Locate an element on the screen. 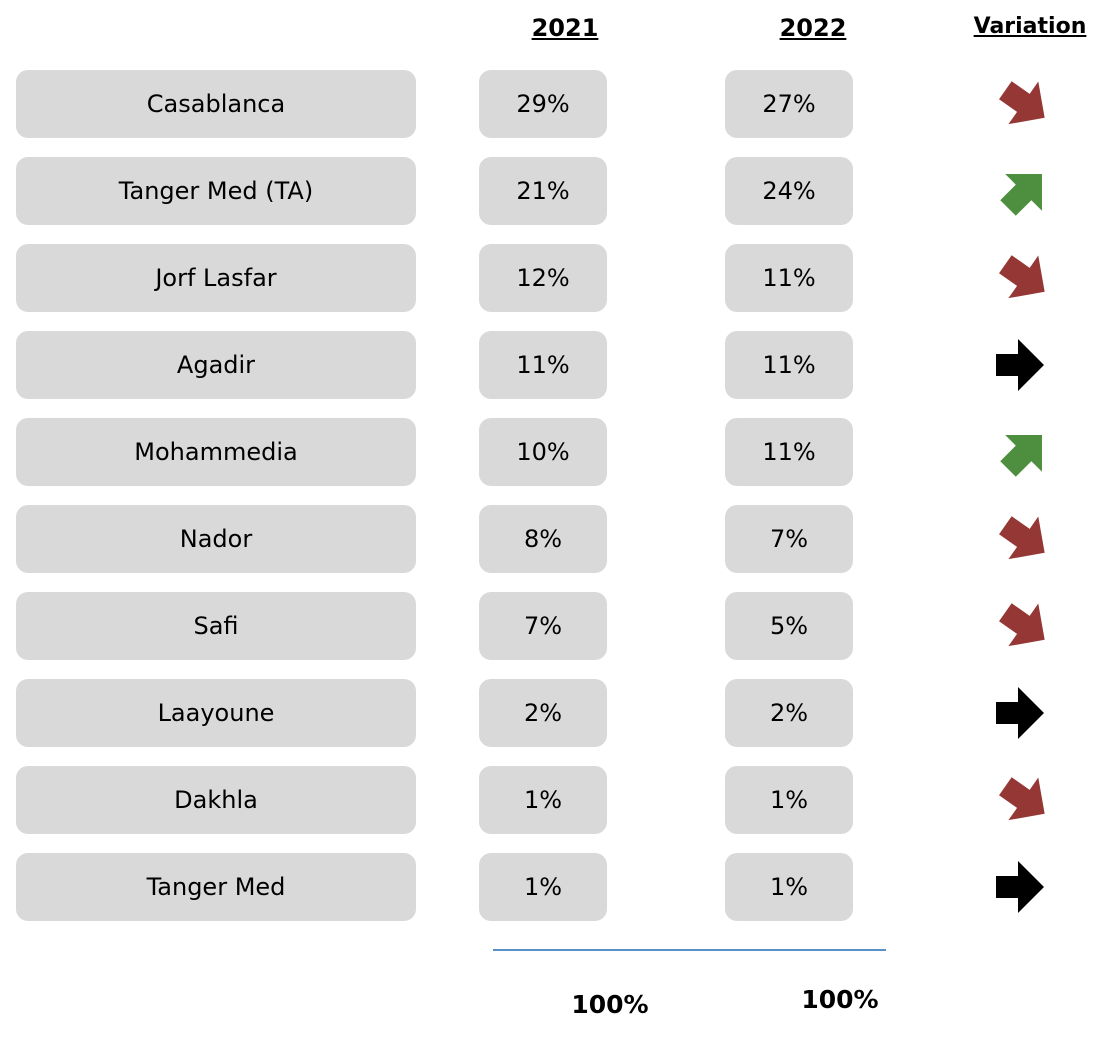 Image resolution: width=1101 pixels, height=1047 pixels. port-name: Laayoune is located at coordinates (216, 713).